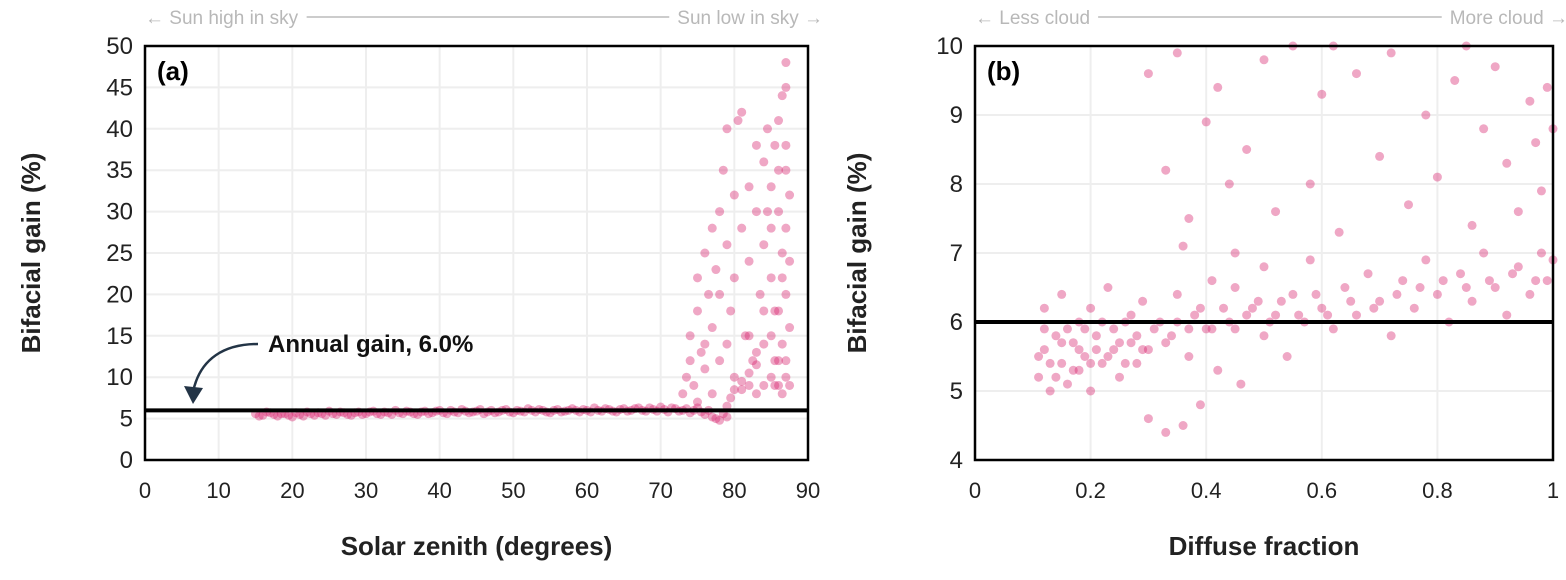 This screenshot has width=1566, height=580. What do you see at coordinates (956, 253) in the screenshot?
I see `y-tick-label: 7` at bounding box center [956, 253].